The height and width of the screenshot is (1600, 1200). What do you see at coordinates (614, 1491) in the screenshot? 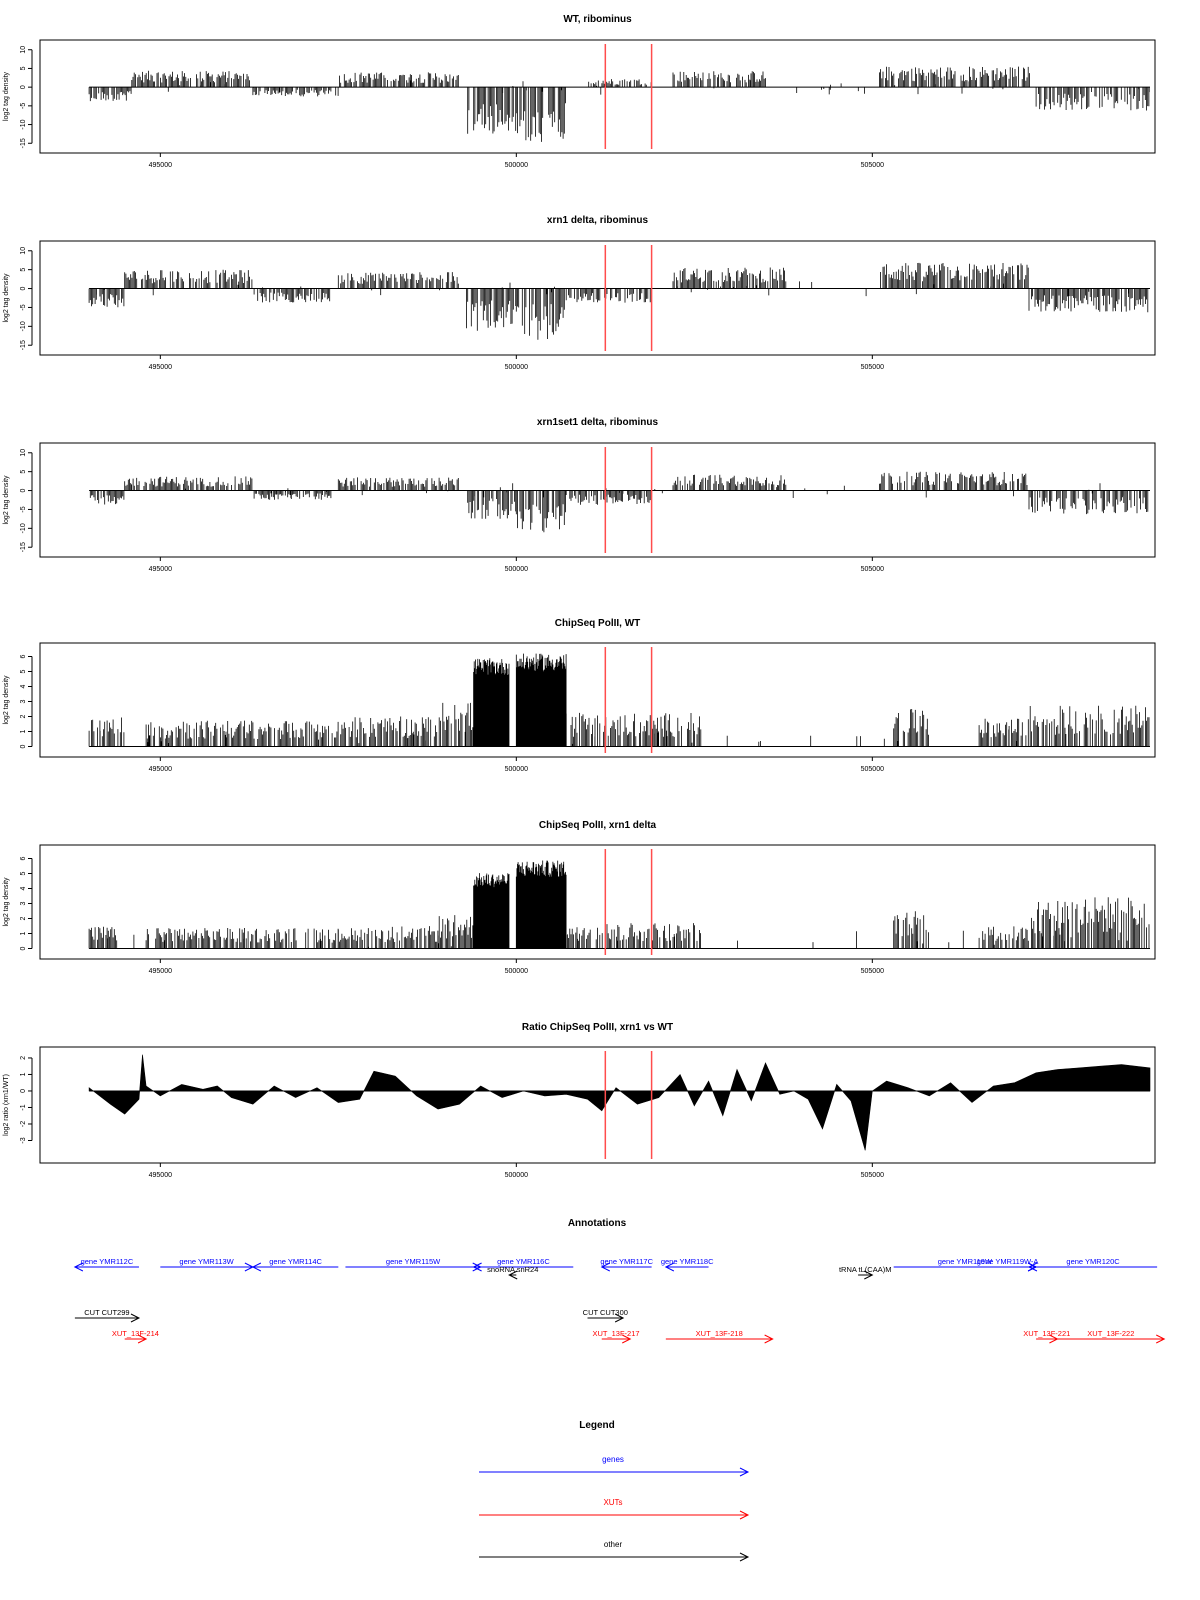
I see `legend: Legend genes XUTs other` at bounding box center [614, 1491].